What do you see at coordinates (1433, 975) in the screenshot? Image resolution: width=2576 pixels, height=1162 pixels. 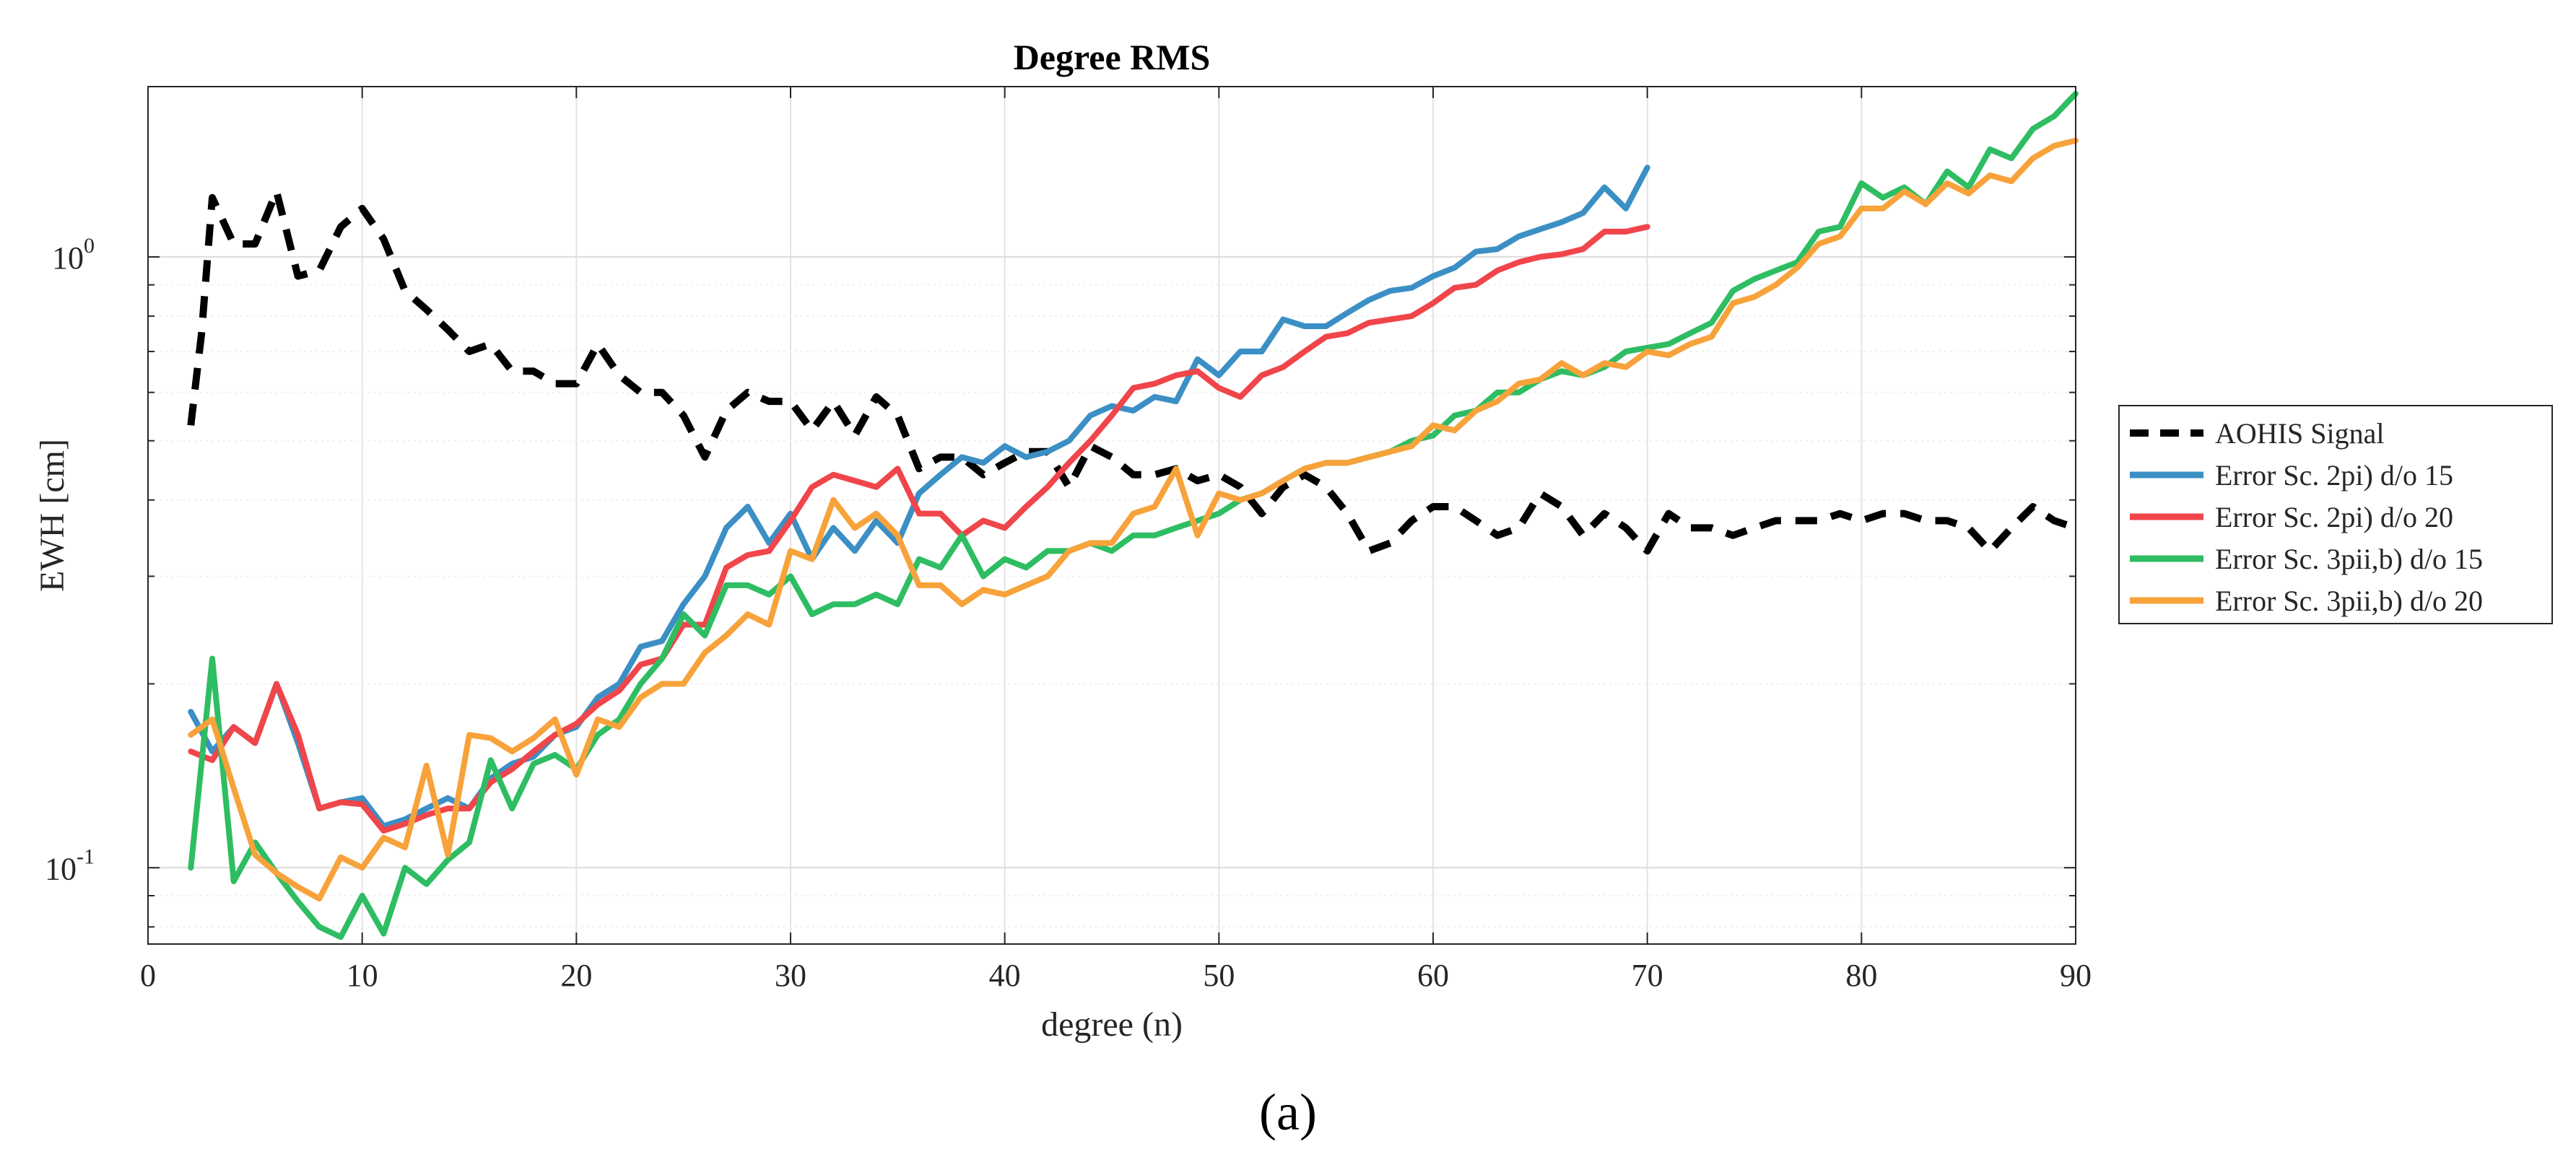 I see `x-tick-label: 60` at bounding box center [1433, 975].